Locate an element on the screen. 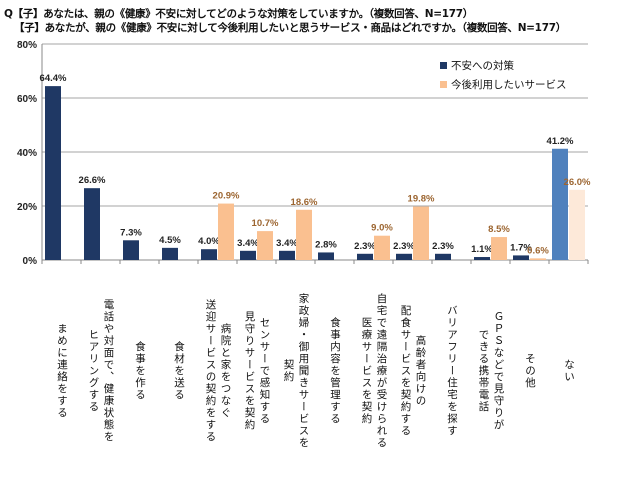 This screenshot has height=480, width=631. x-category-label: 高齢者向けの 配食サービスを契約する is located at coordinates (413, 370).